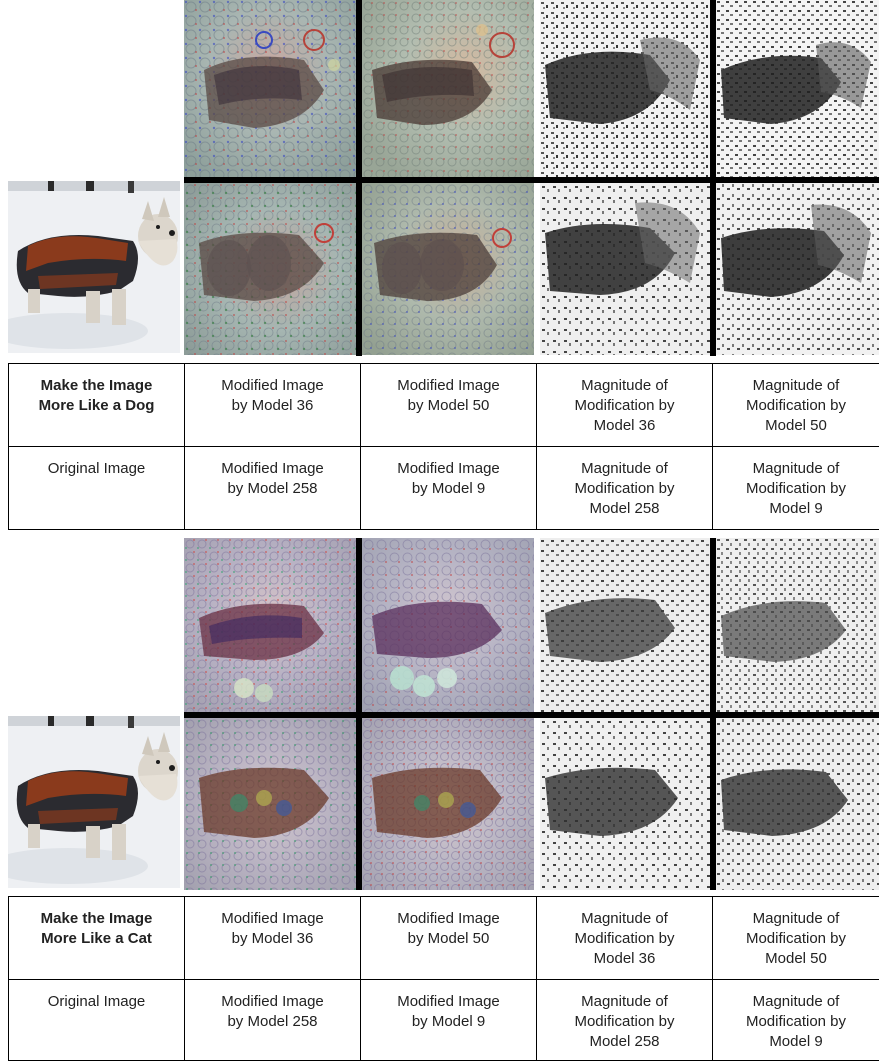  I want to click on magnitude-model-258-dog, so click(625, 269).